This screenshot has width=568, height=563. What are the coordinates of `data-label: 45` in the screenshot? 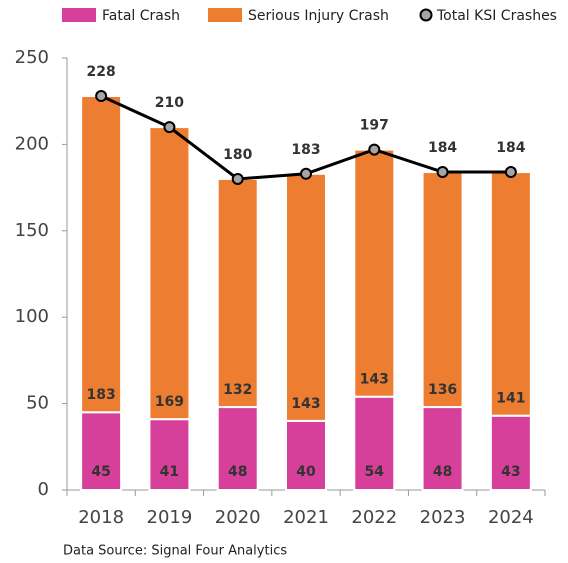 It's located at (100, 472).